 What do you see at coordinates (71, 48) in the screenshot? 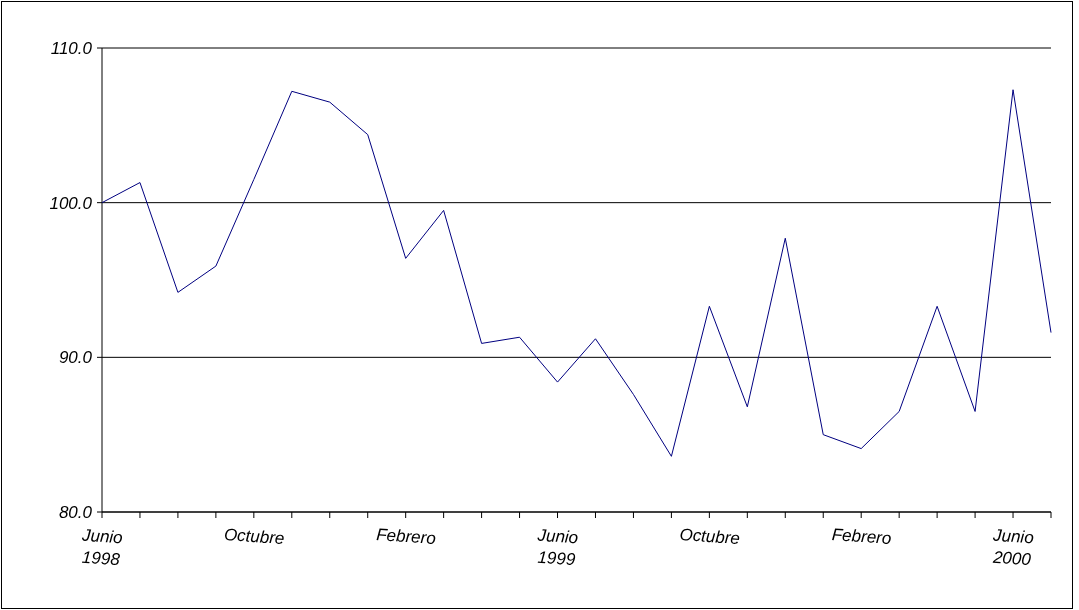
I see `y-tick-label: 110.0` at bounding box center [71, 48].